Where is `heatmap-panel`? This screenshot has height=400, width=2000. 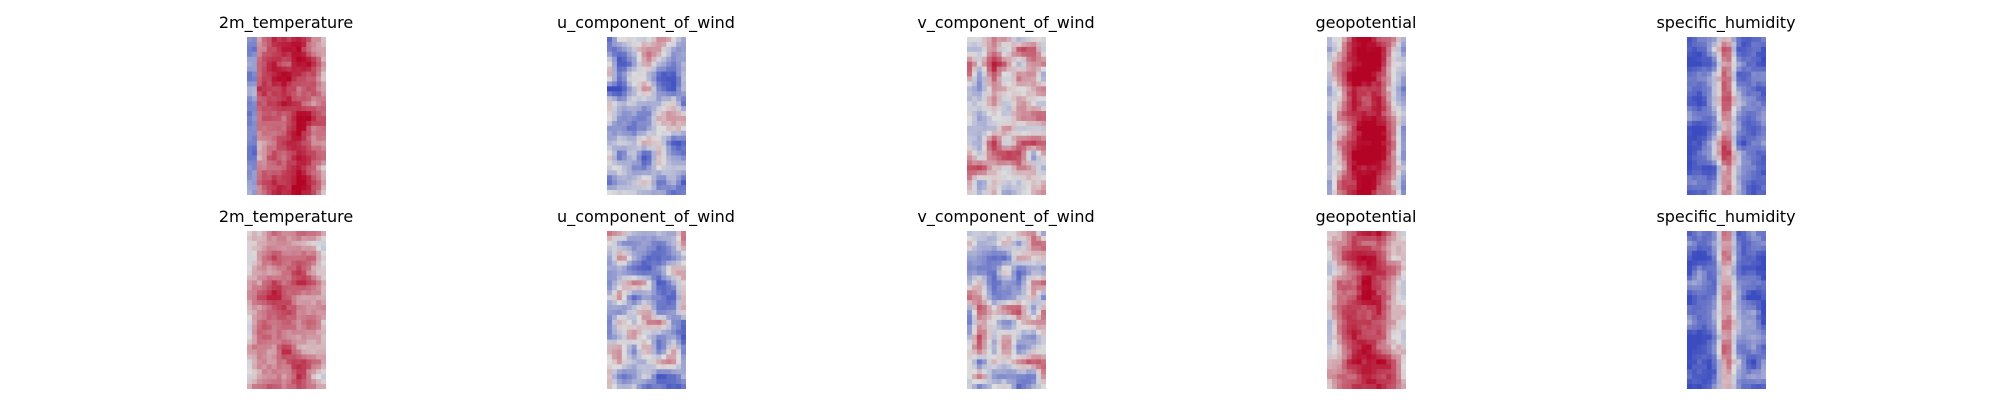 heatmap-panel is located at coordinates (1366, 116).